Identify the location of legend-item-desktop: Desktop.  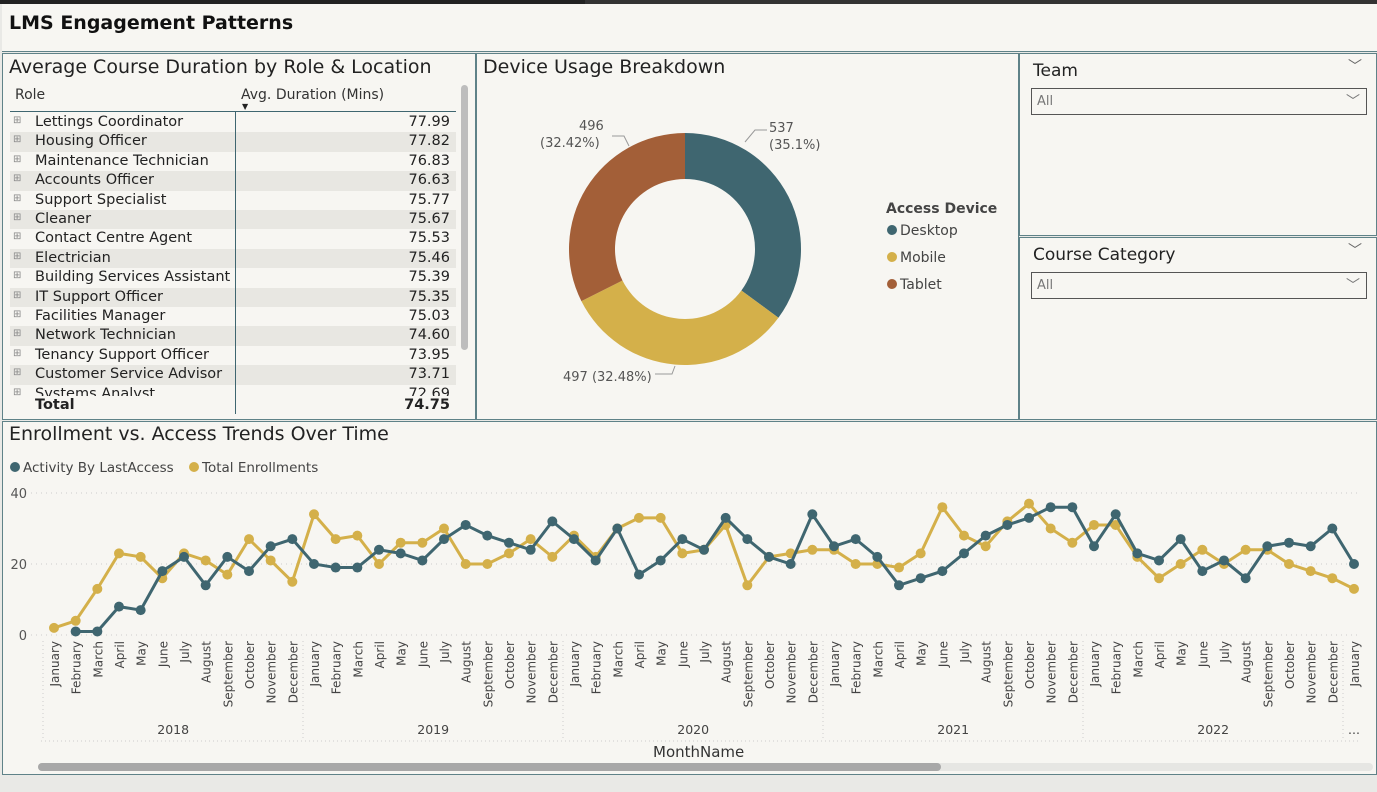
(922, 231).